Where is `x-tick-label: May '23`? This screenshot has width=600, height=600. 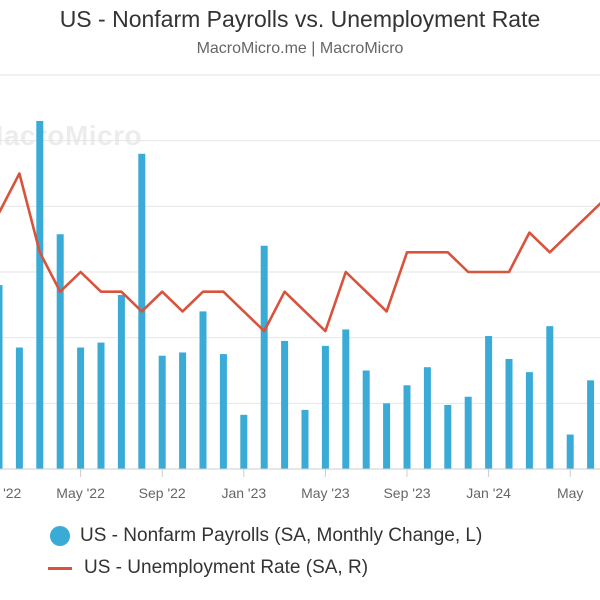
x-tick-label: May '23 is located at coordinates (325, 493).